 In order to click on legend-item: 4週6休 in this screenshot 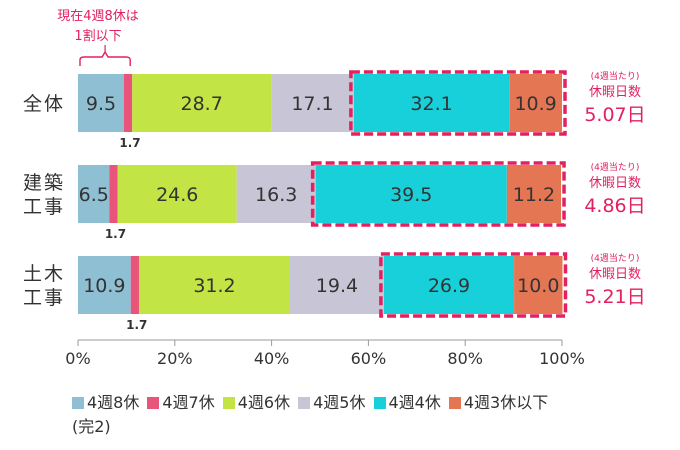, I will do `click(256, 403)`.